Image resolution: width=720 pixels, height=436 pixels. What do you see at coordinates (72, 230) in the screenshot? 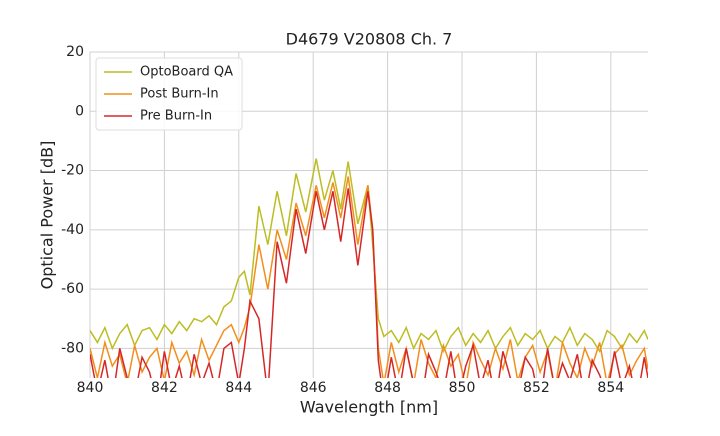
I see `y-tick-label: -40` at bounding box center [72, 230].